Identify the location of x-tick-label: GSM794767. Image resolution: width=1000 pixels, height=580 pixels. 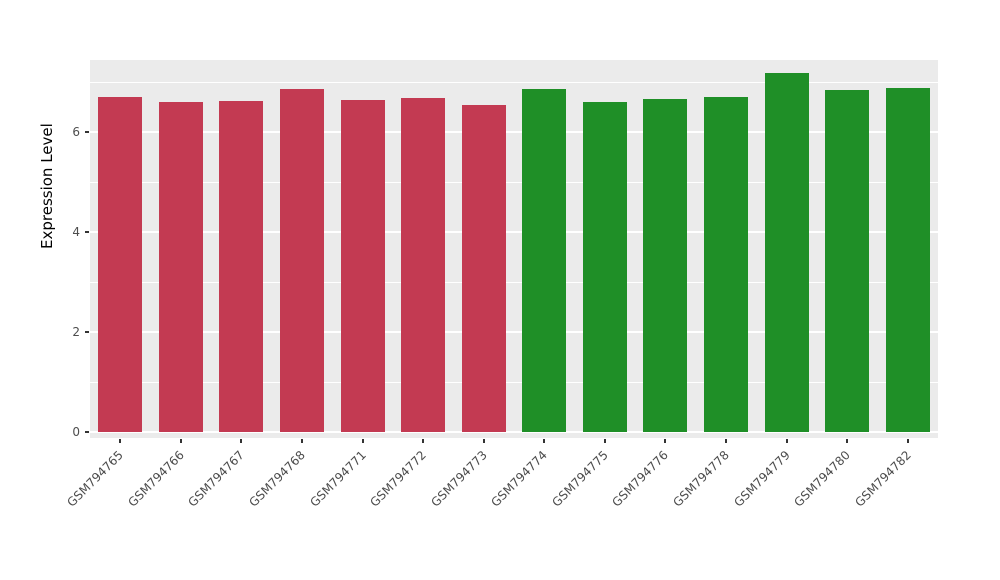
(216, 479).